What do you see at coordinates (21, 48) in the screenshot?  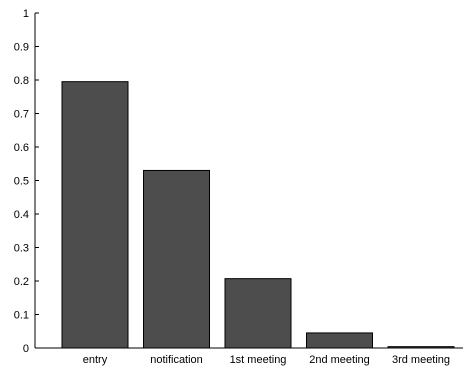 I see `y-tick-label: 0.9` at bounding box center [21, 48].